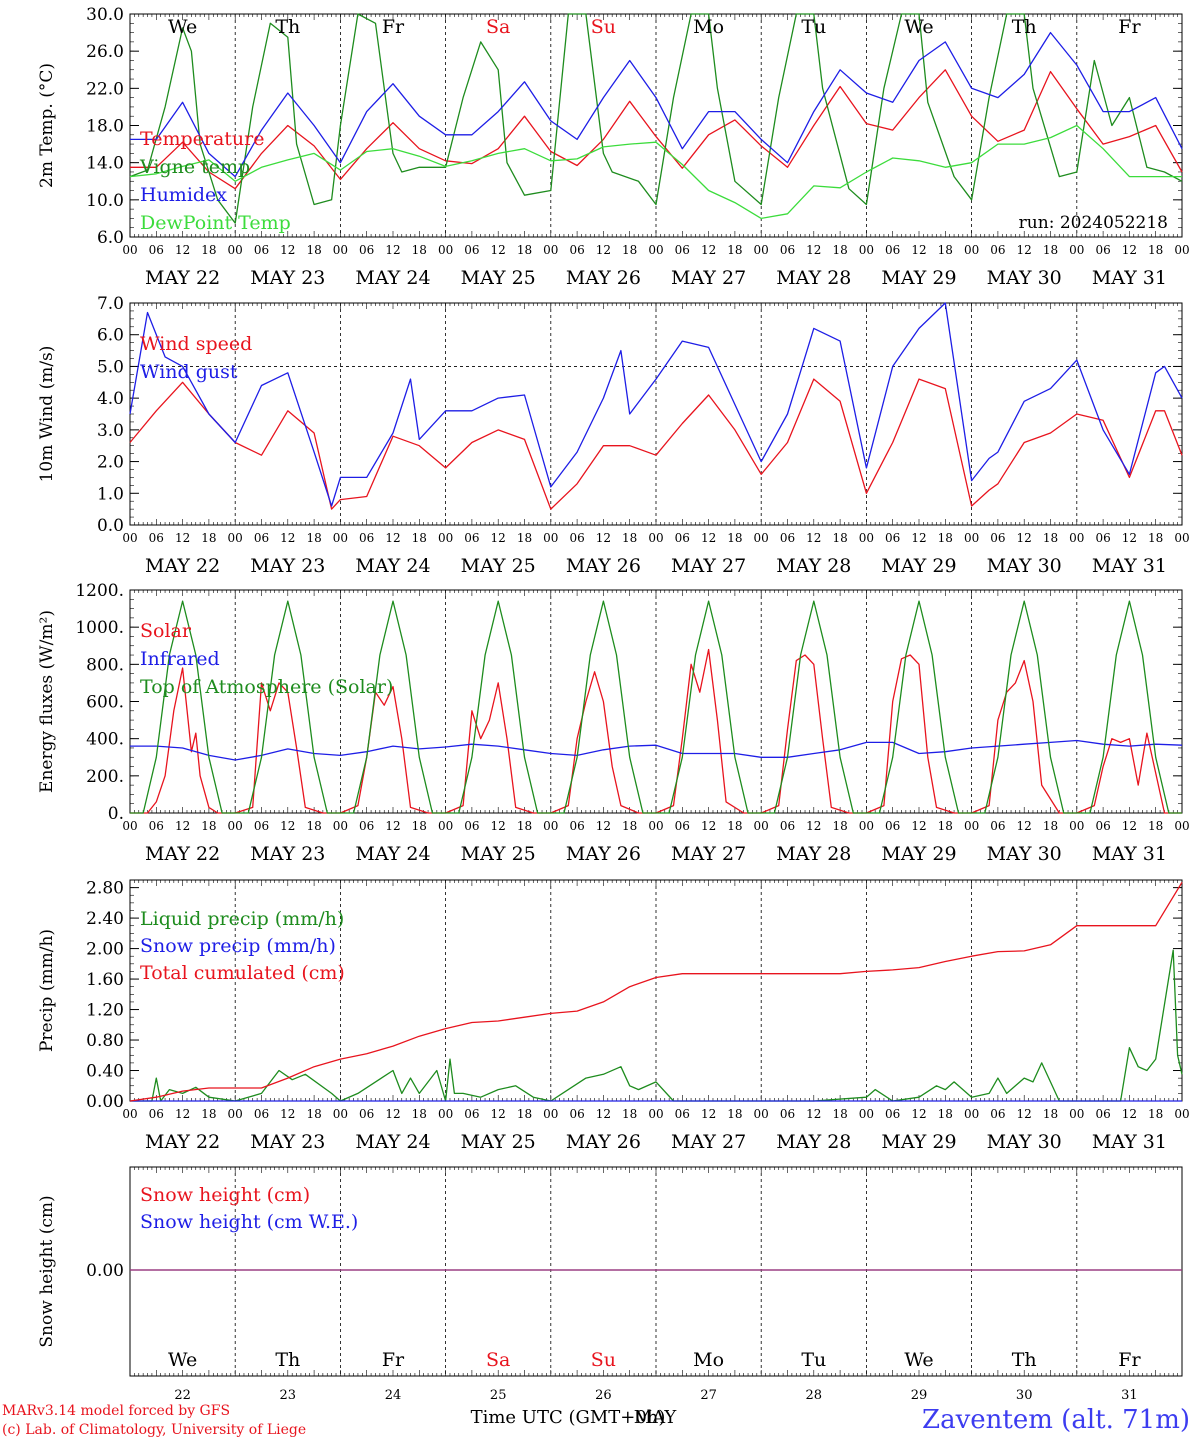 Image resolution: width=1194 pixels, height=1440 pixels. Describe the element at coordinates (105, 89) in the screenshot. I see `y-tick-label: 22.0` at that location.